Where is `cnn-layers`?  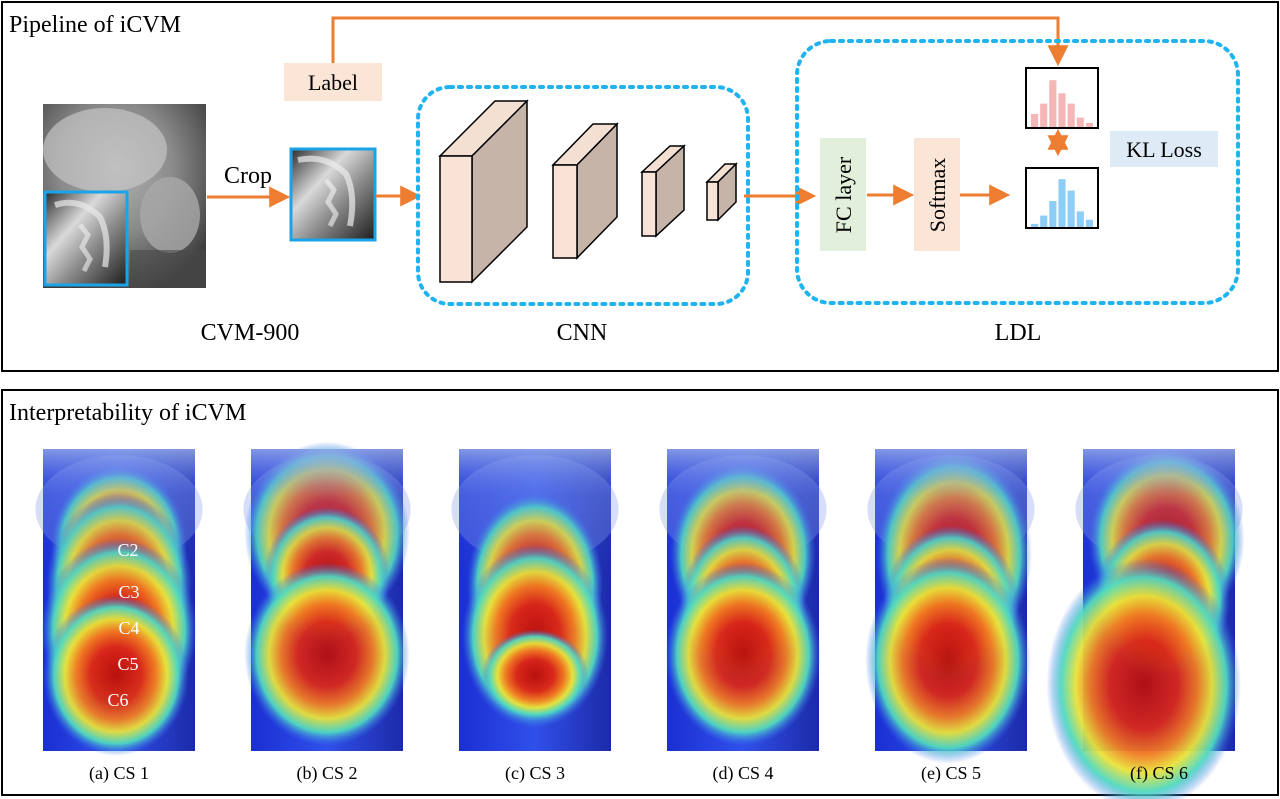 cnn-layers is located at coordinates (588, 191).